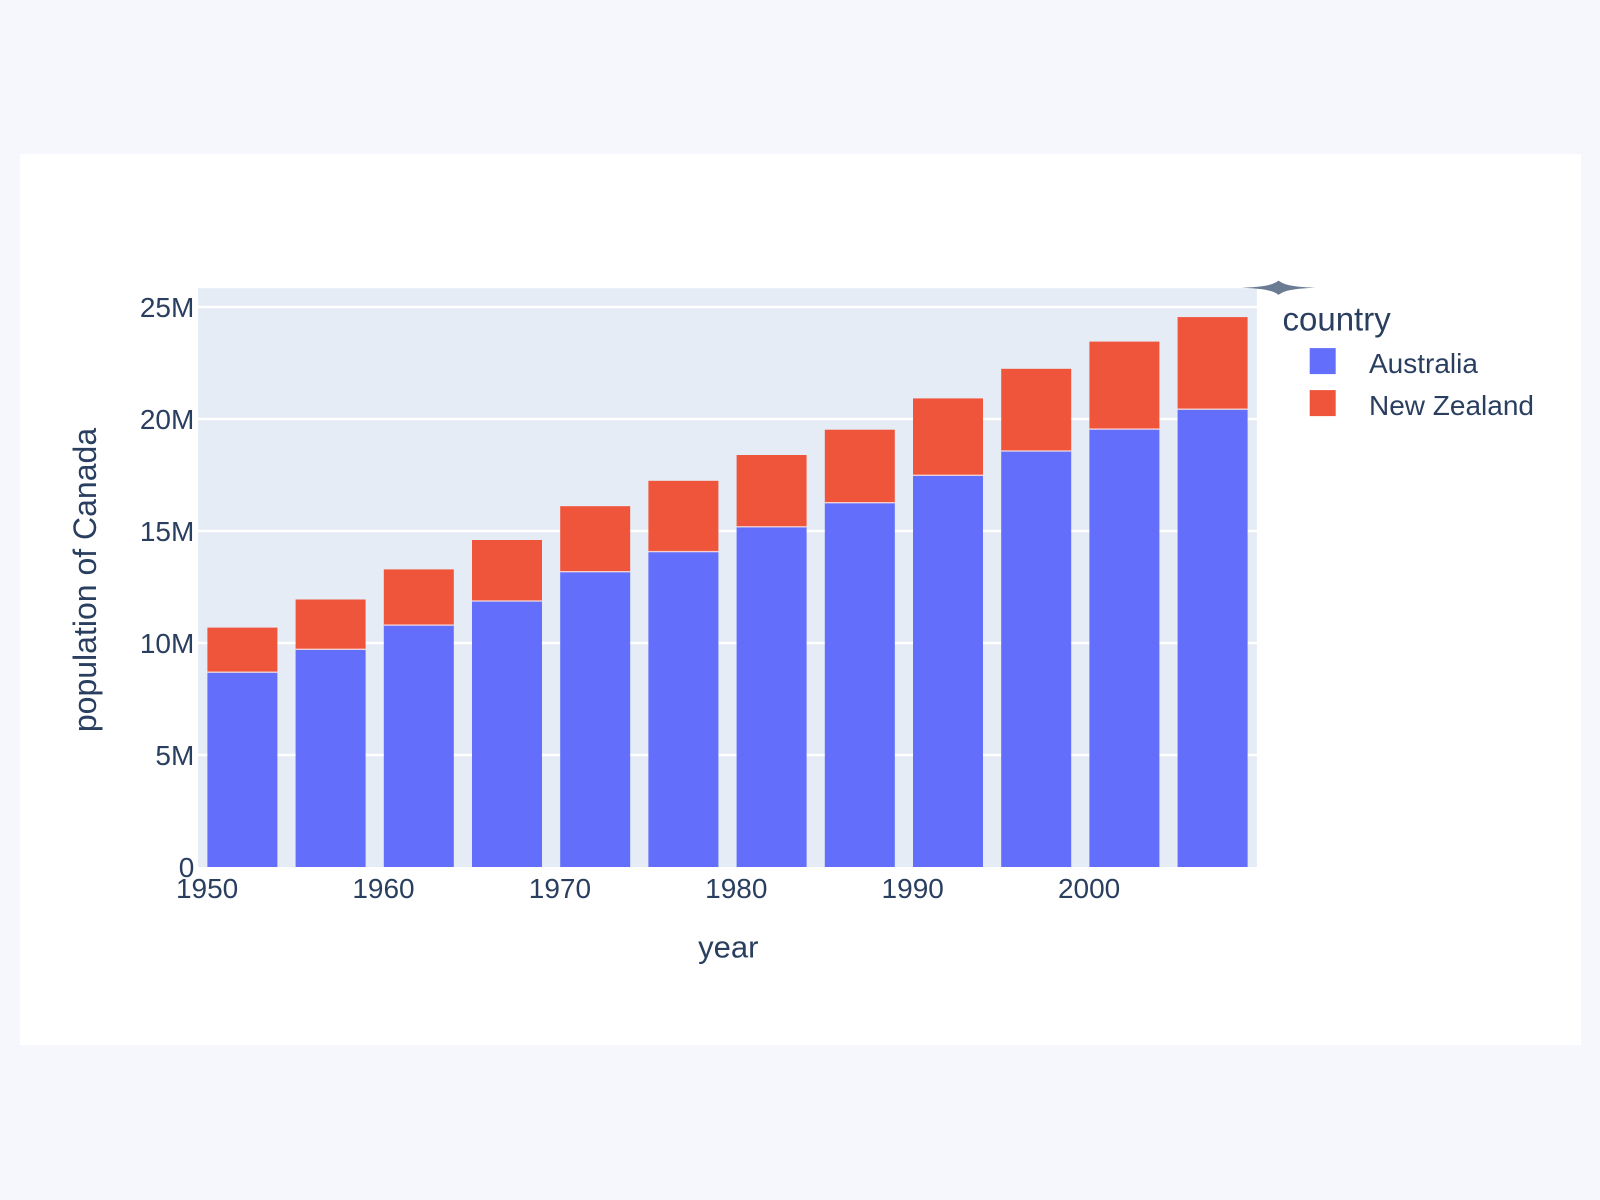 The image size is (1600, 1200). What do you see at coordinates (167, 419) in the screenshot?
I see `svg-text: 20M` at bounding box center [167, 419].